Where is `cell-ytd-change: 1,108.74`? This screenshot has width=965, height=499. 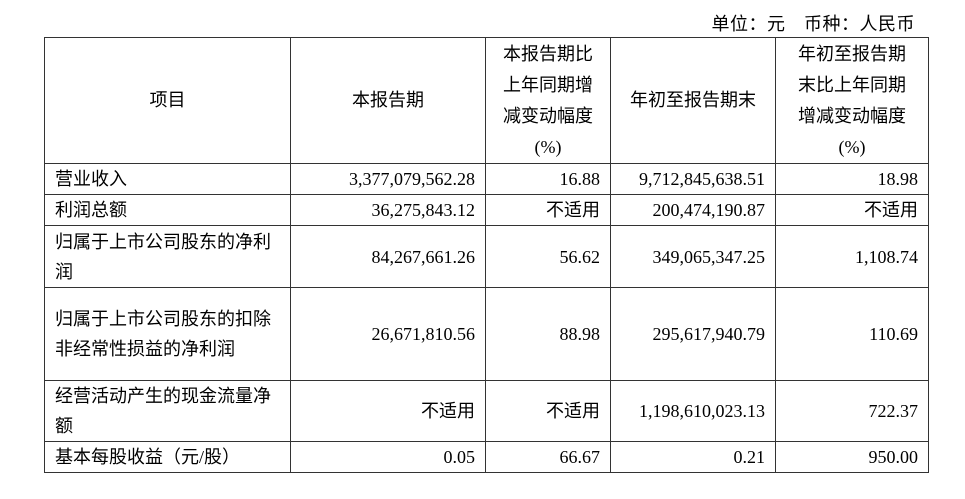 cell-ytd-change: 1,108.74 is located at coordinates (852, 256).